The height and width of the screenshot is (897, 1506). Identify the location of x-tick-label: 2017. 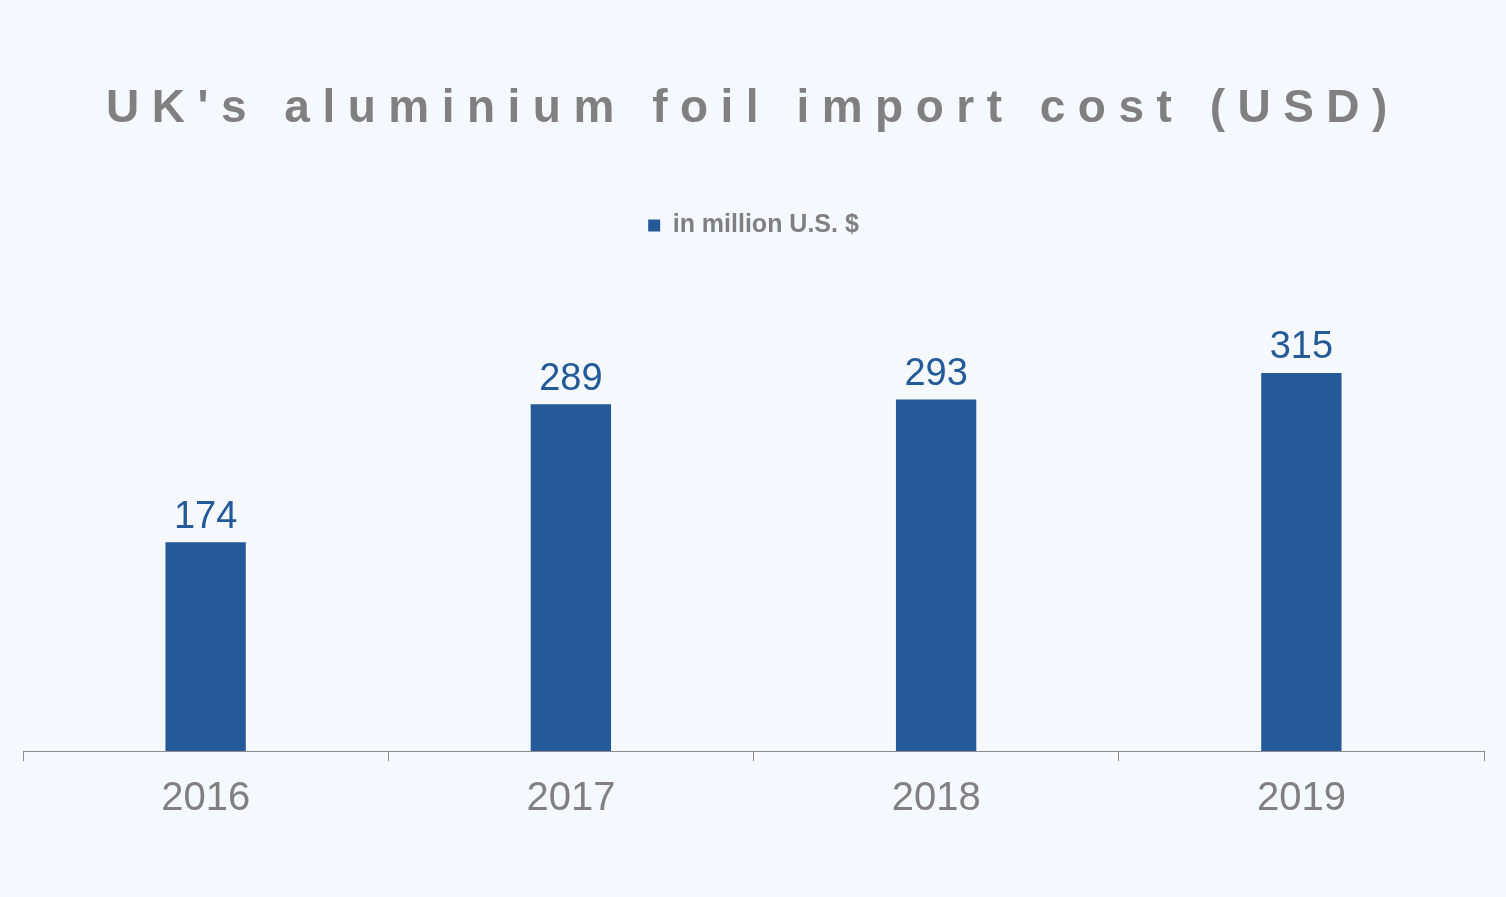
(571, 796).